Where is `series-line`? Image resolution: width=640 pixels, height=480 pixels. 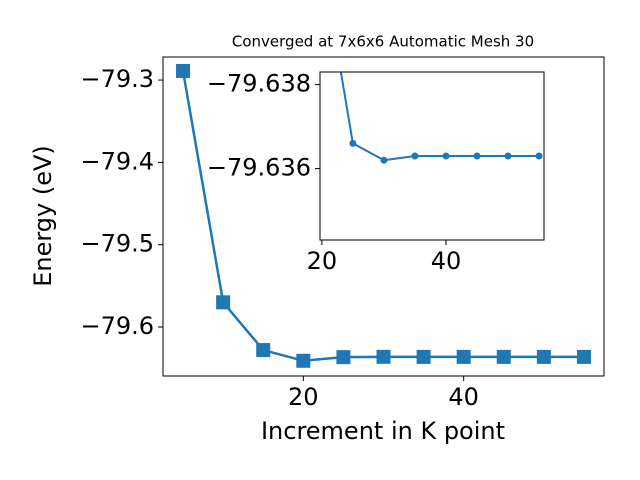 series-line is located at coordinates (439, 117).